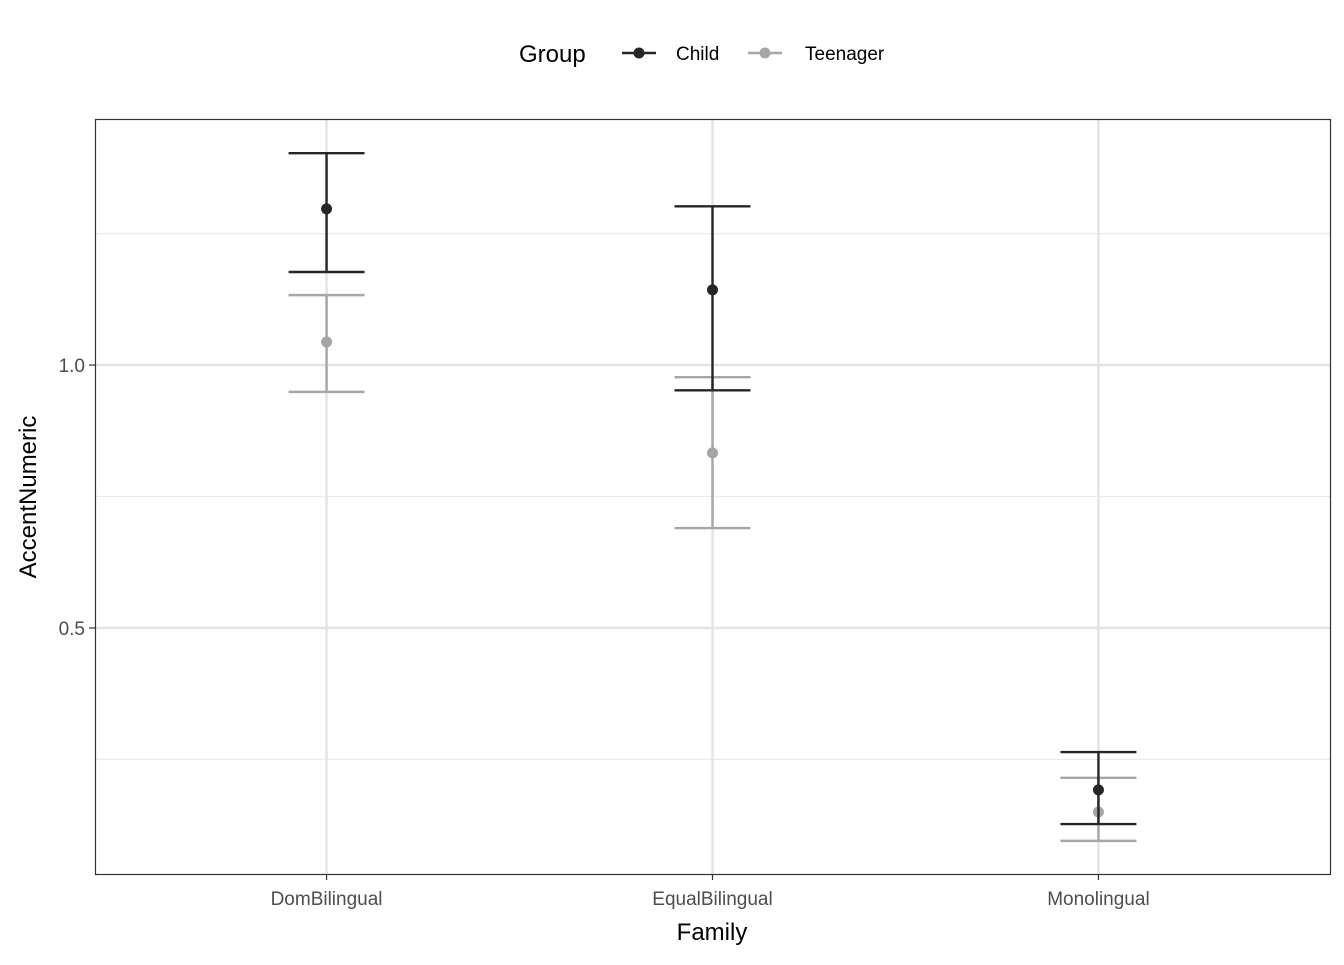 The width and height of the screenshot is (1344, 965). What do you see at coordinates (1098, 899) in the screenshot?
I see `x-tick-label: Monolingual` at bounding box center [1098, 899].